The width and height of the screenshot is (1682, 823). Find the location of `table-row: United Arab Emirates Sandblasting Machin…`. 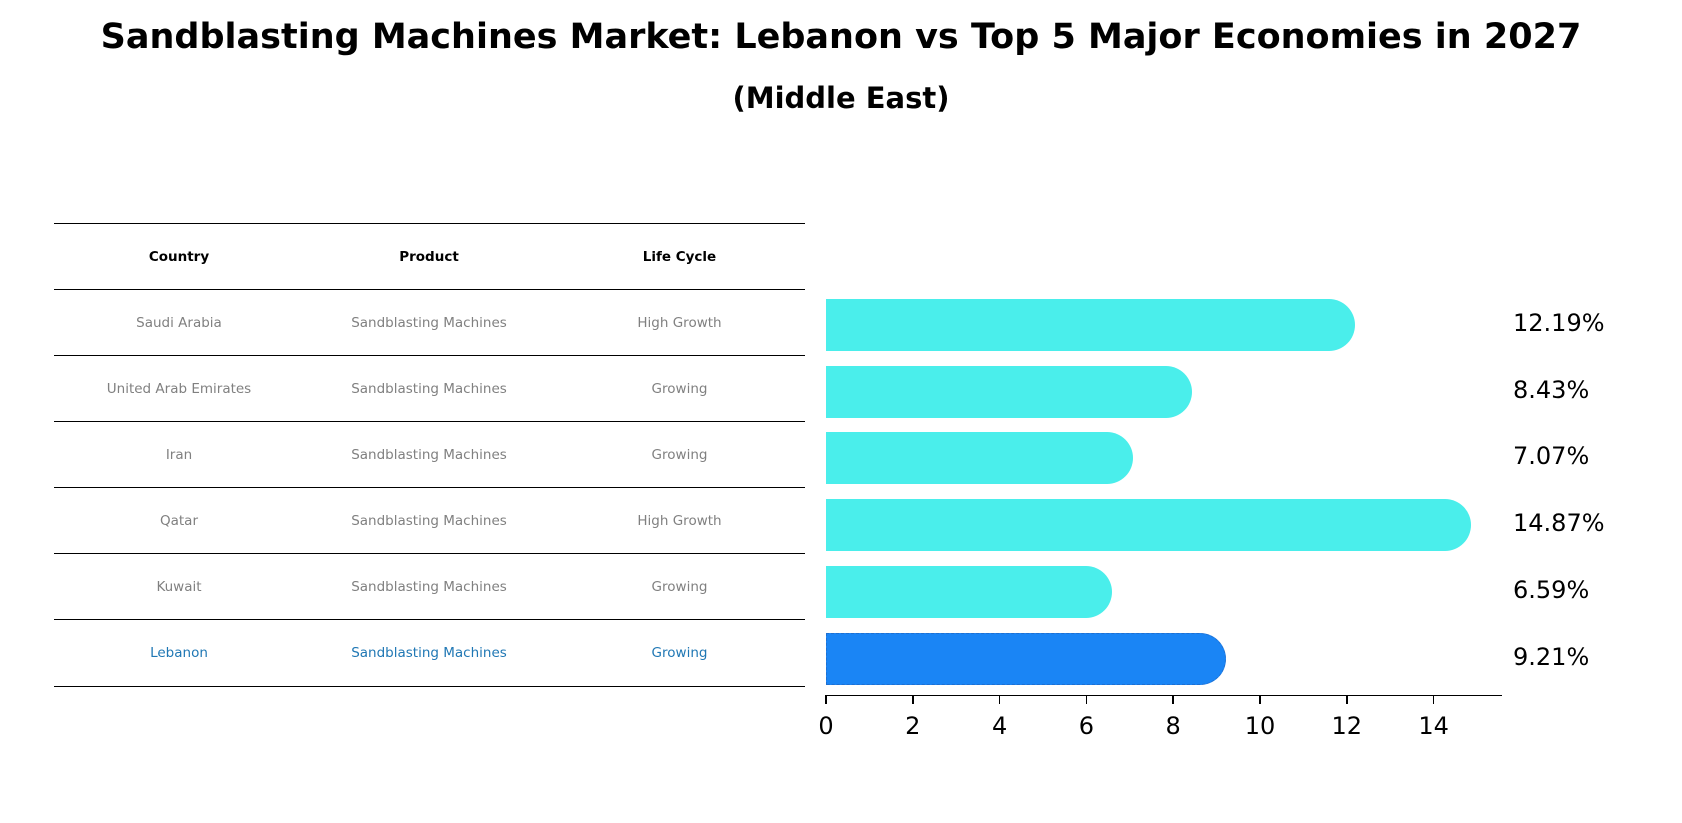

table-row: United Arab Emirates Sandblasting Machin… is located at coordinates (429, 388).